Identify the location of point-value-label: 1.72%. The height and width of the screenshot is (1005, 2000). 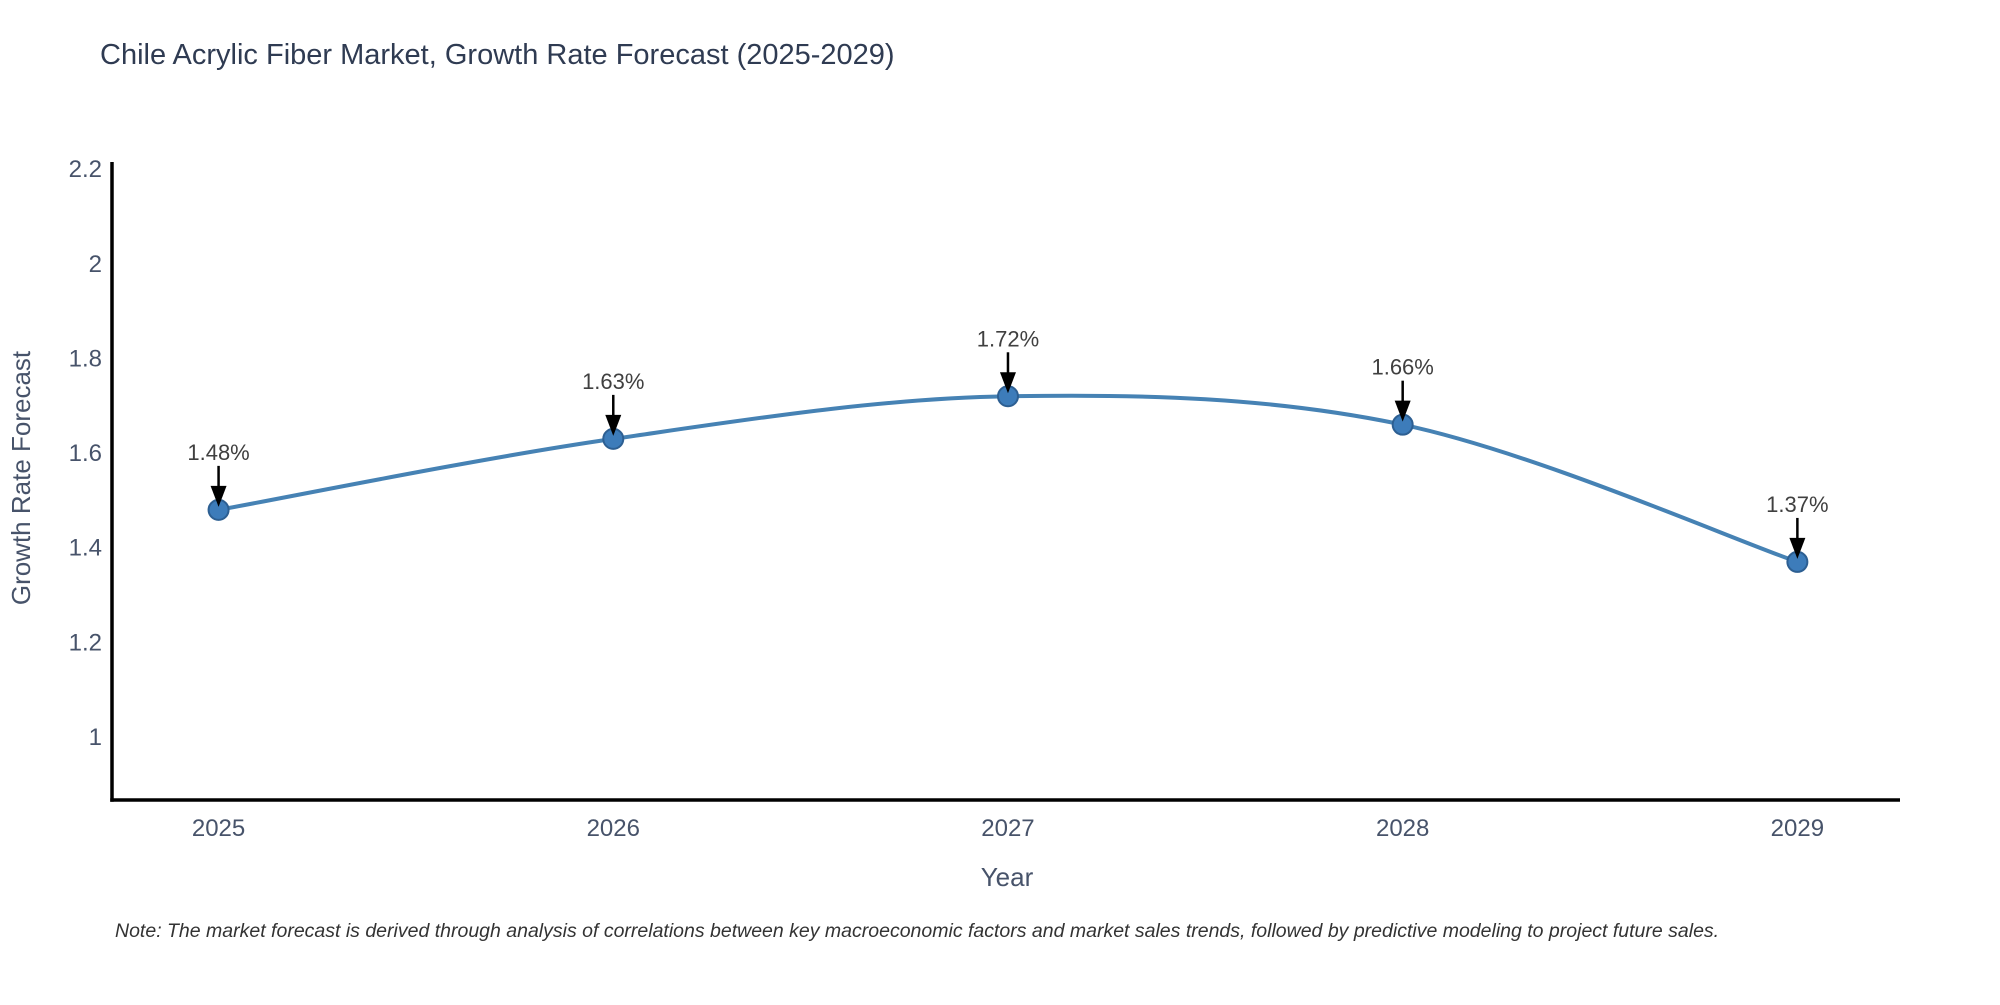
(1008, 338).